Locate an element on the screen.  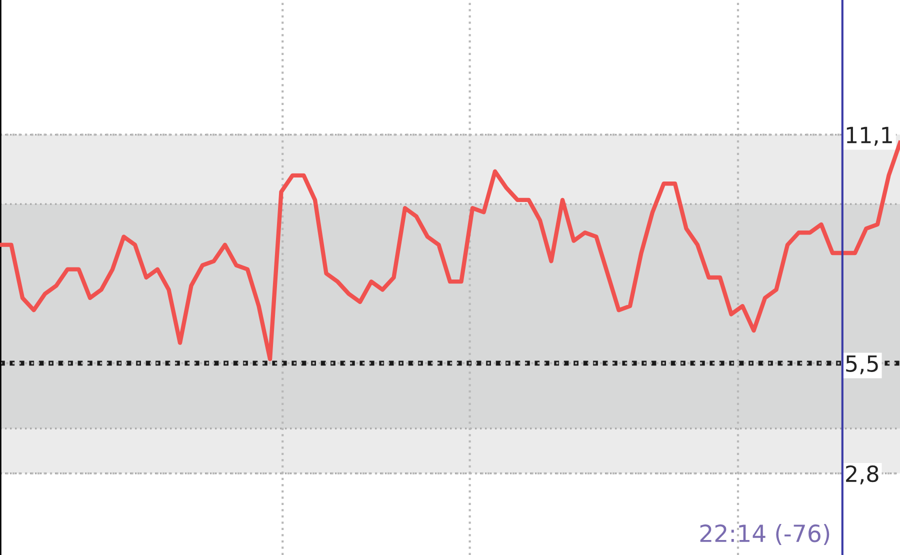
y-tick-label: 5,5 is located at coordinates (862, 364).